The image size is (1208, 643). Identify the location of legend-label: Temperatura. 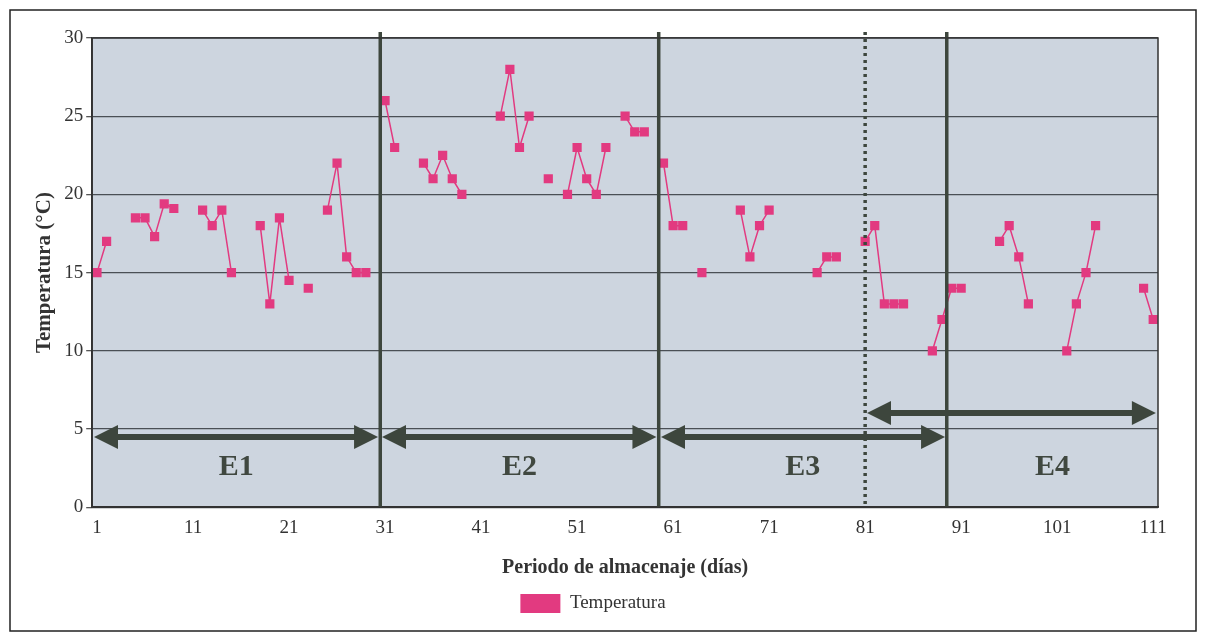
(618, 602).